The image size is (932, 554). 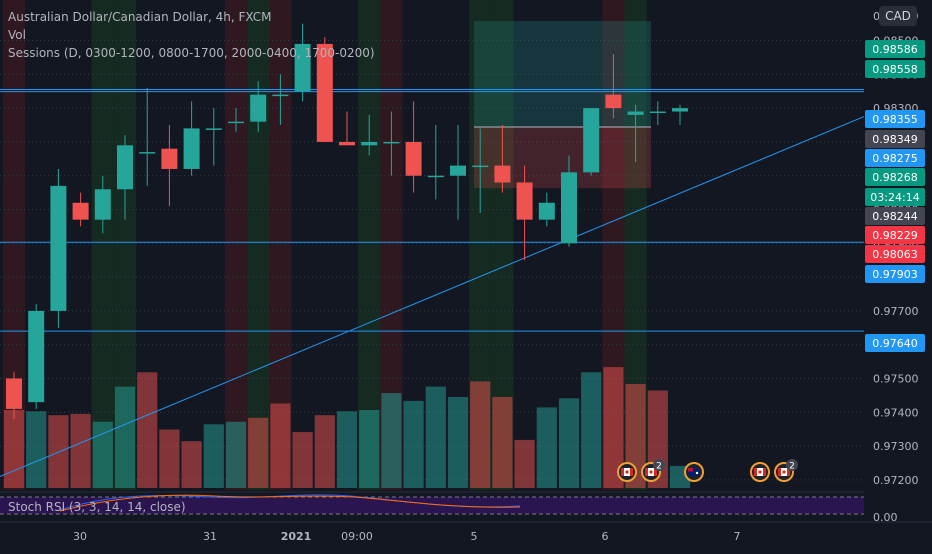 I want to click on price-label: 0.98244, so click(x=895, y=216).